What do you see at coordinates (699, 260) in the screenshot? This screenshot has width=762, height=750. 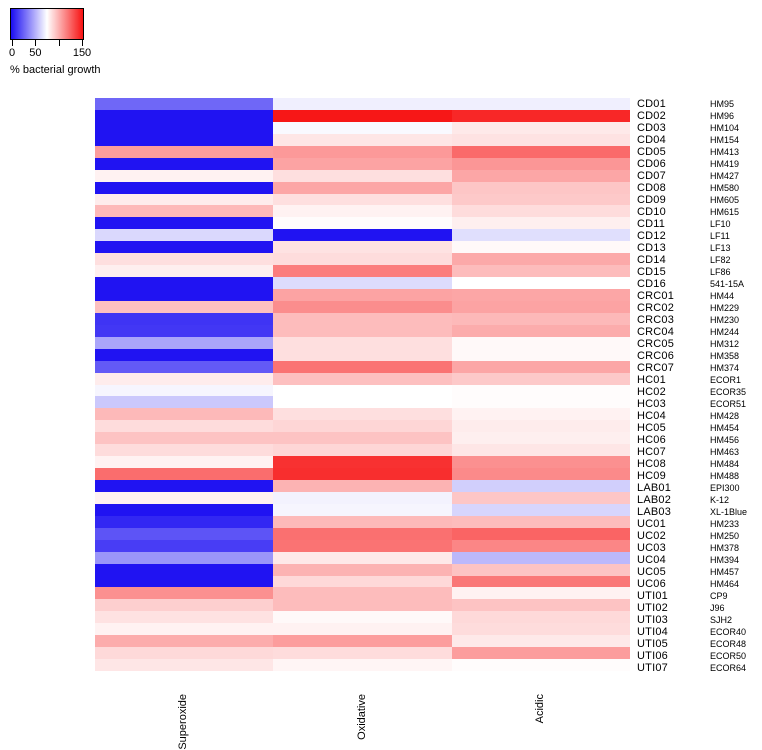 I see `row-label: CD14 LF82` at bounding box center [699, 260].